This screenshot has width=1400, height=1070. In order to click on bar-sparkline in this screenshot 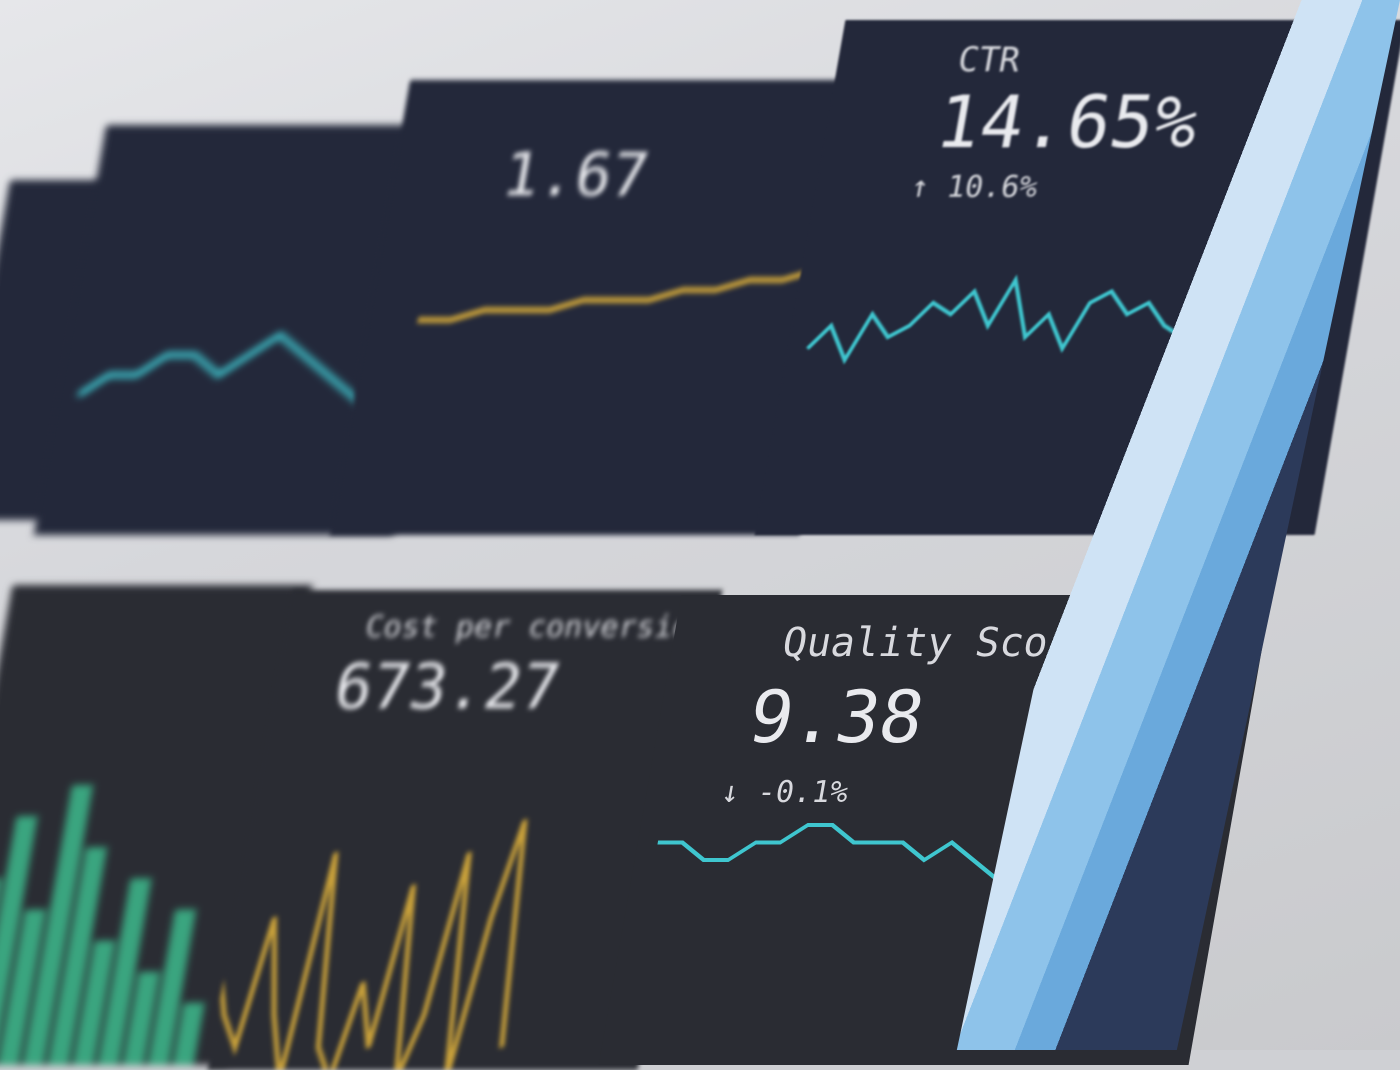, I will do `click(102, 925)`.